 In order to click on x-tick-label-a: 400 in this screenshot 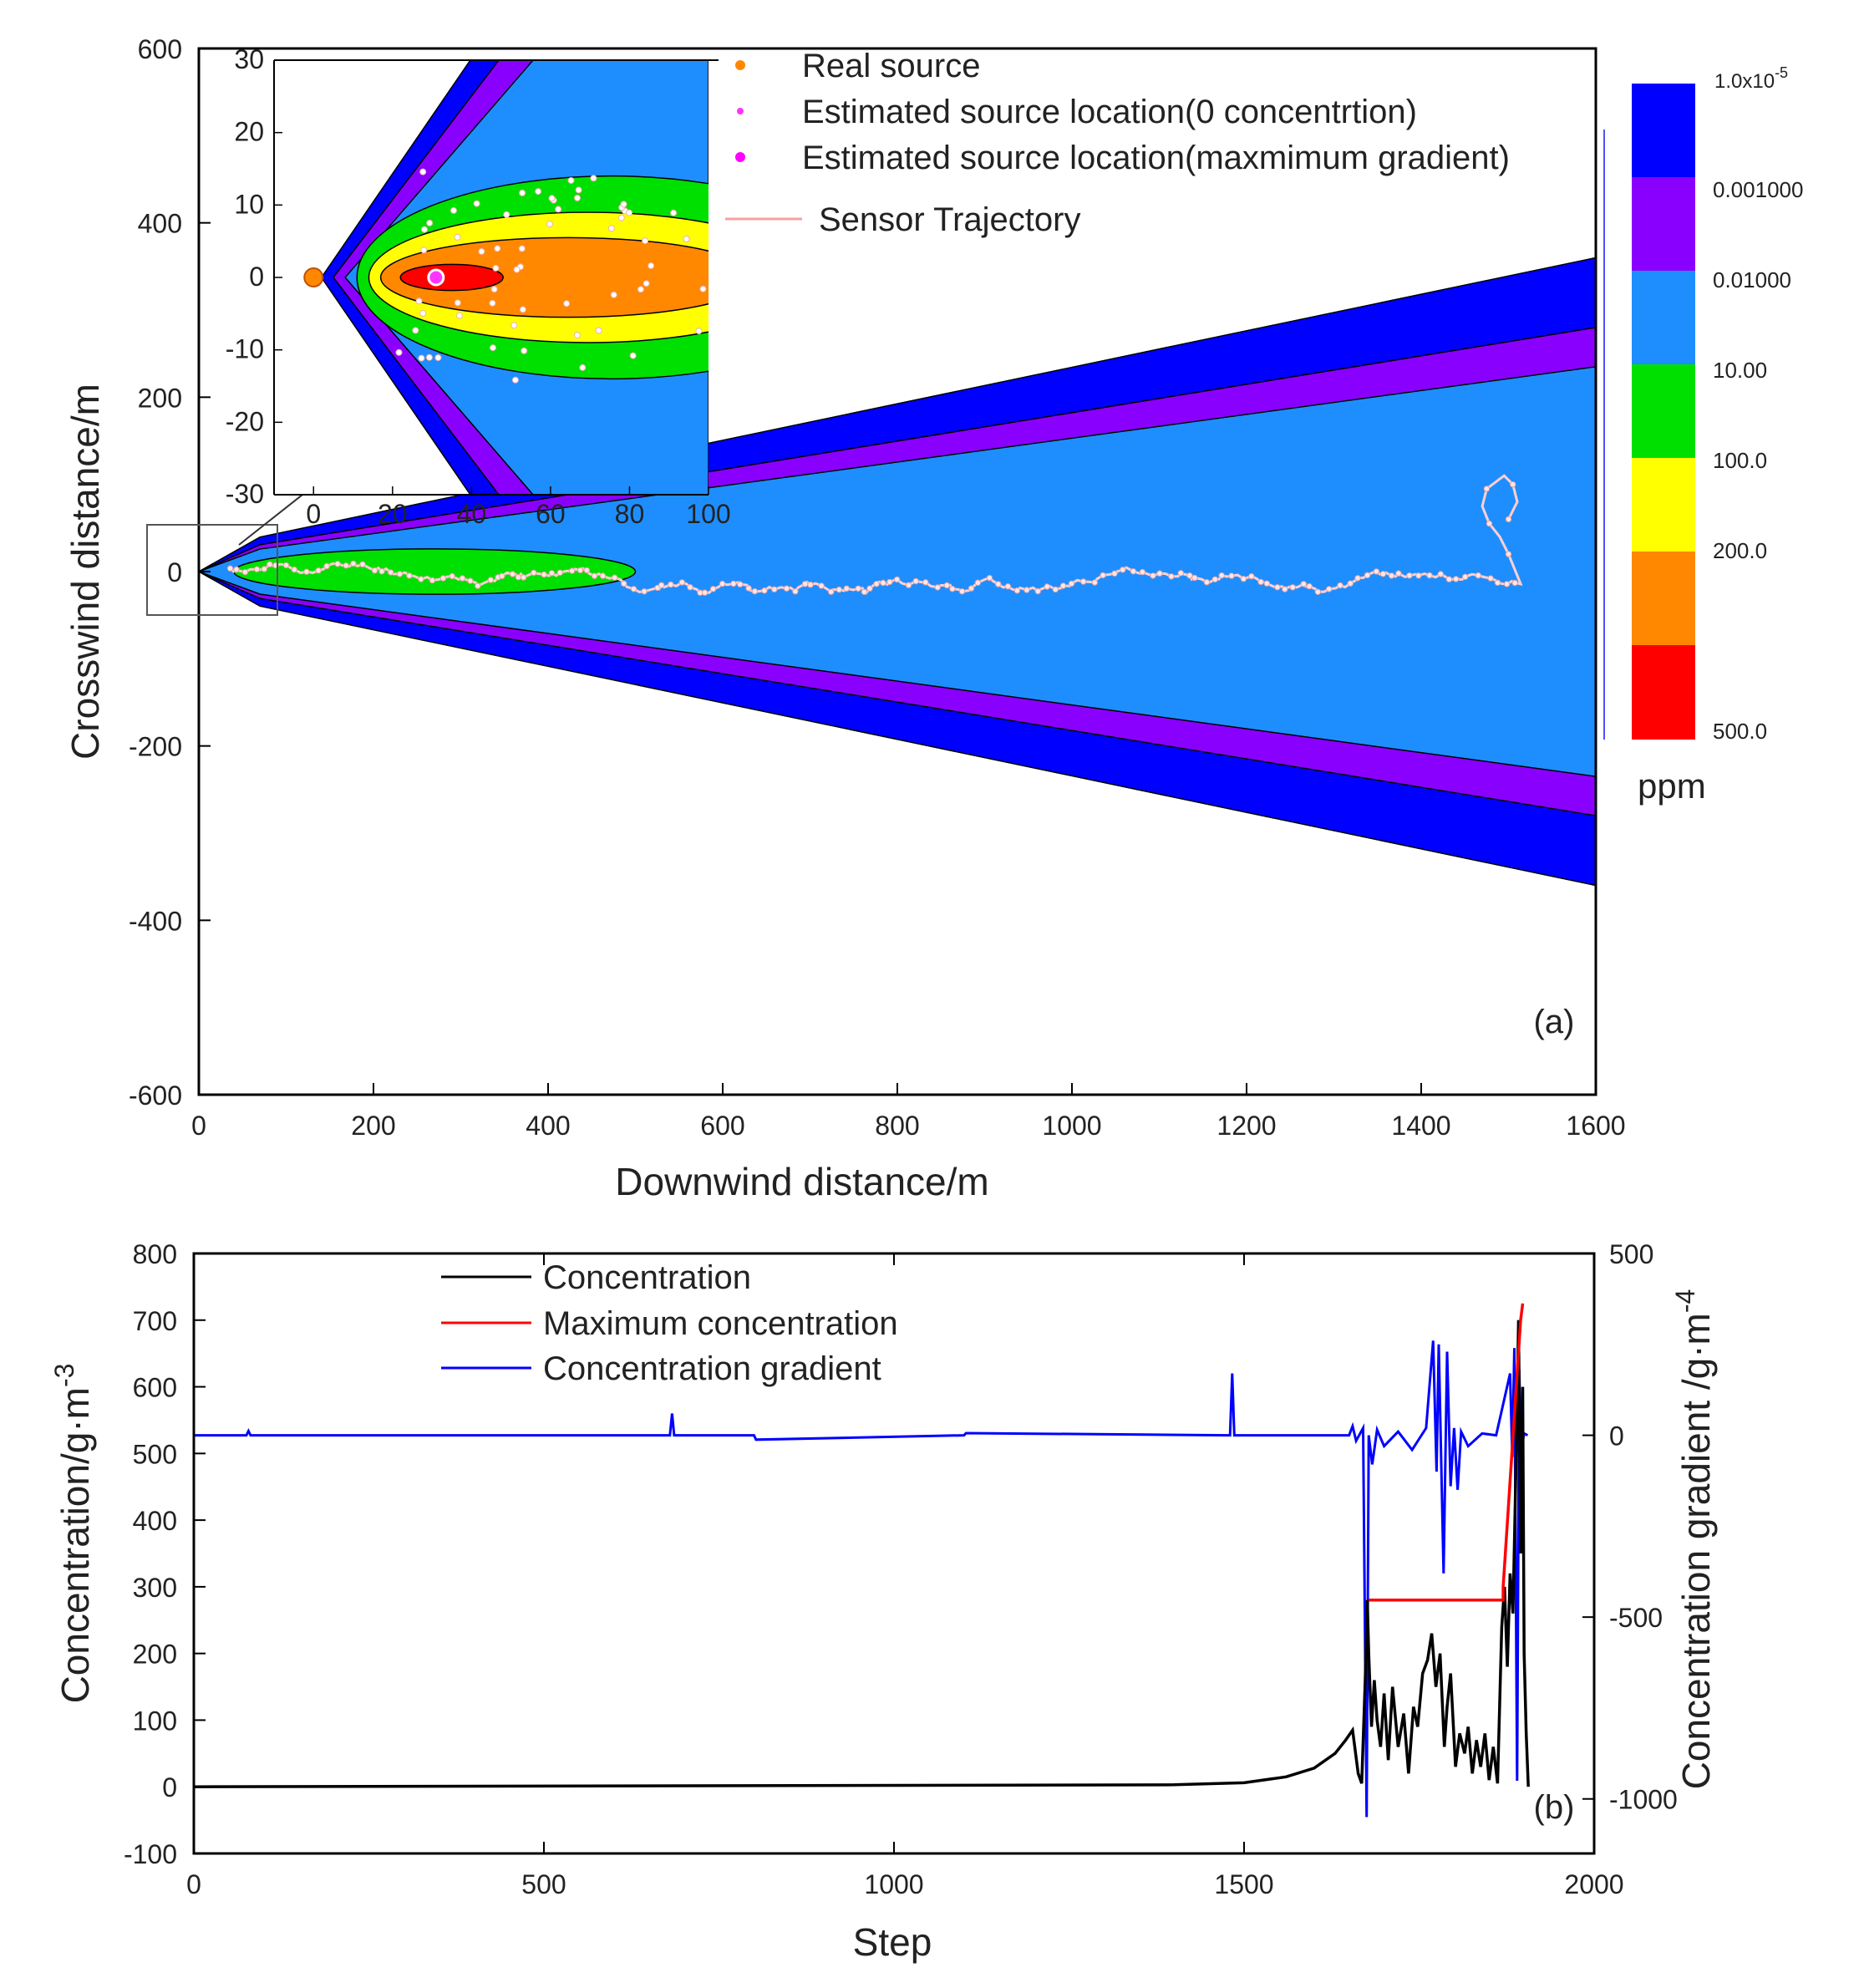, I will do `click(548, 1126)`.